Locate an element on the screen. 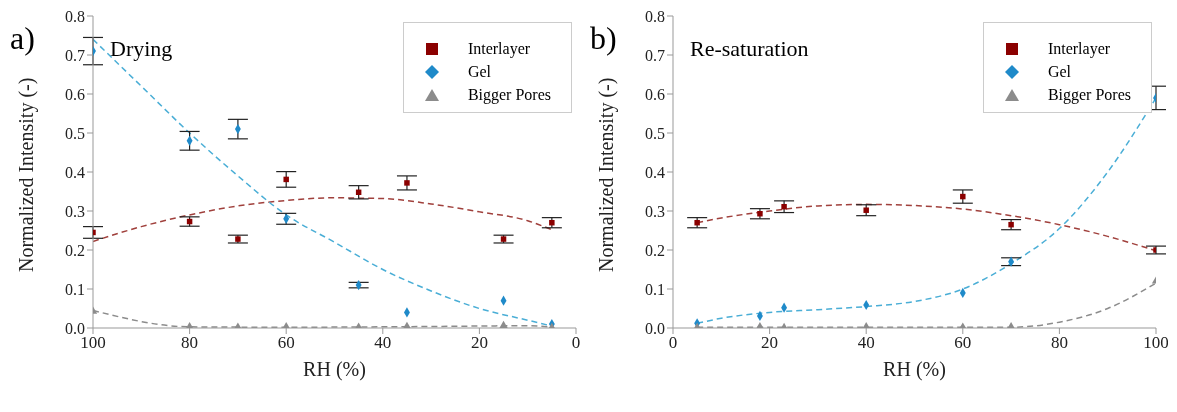 The image size is (1177, 412). text: a) is located at coordinates (22, 38).